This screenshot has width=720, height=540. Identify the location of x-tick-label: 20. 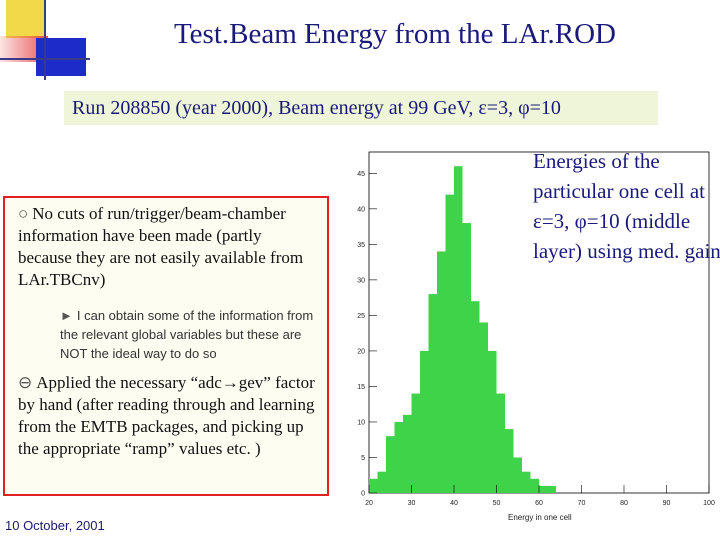
(369, 503).